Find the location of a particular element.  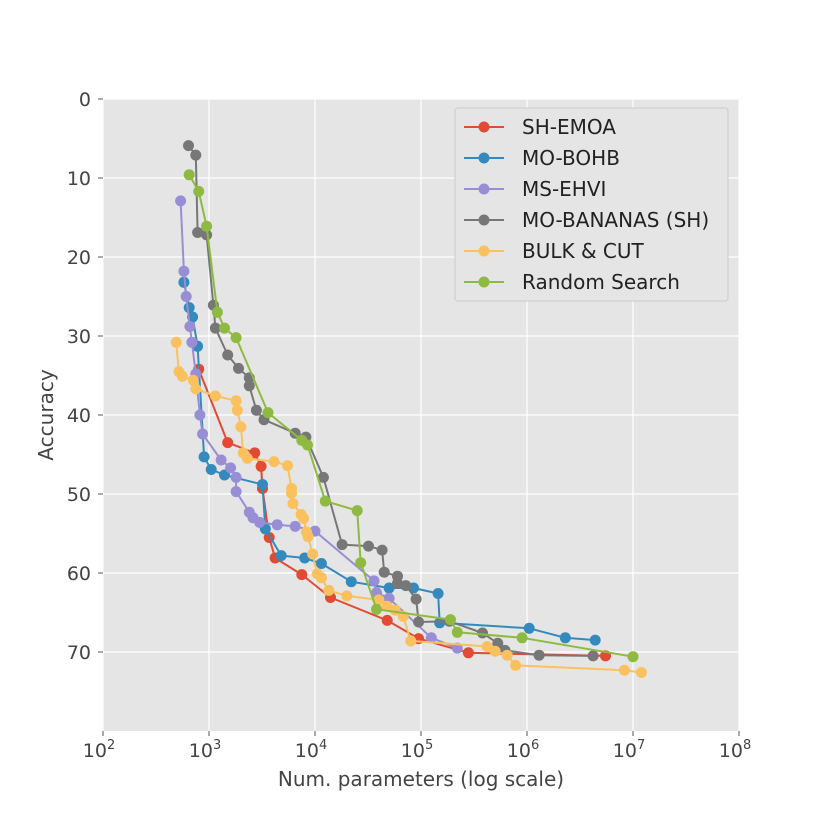

y-tick-label: 10 is located at coordinates (79, 179).